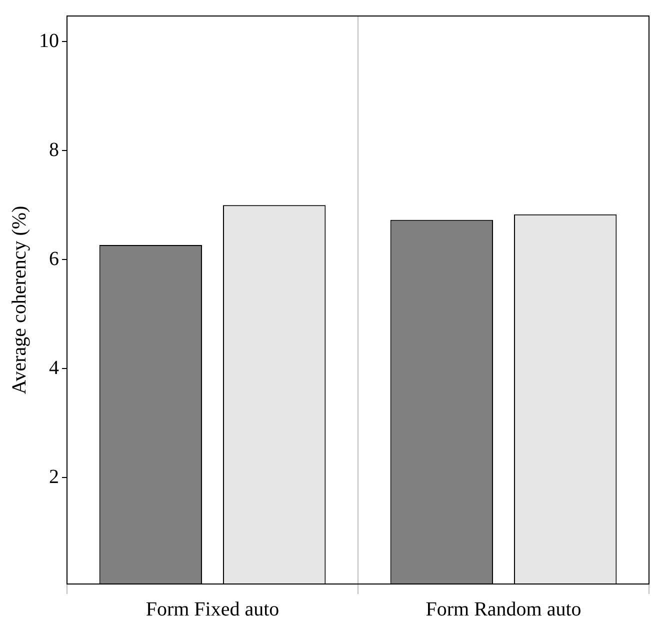 The height and width of the screenshot is (630, 651). What do you see at coordinates (213, 609) in the screenshot?
I see `x-tick-label: Form Fixed auto` at bounding box center [213, 609].